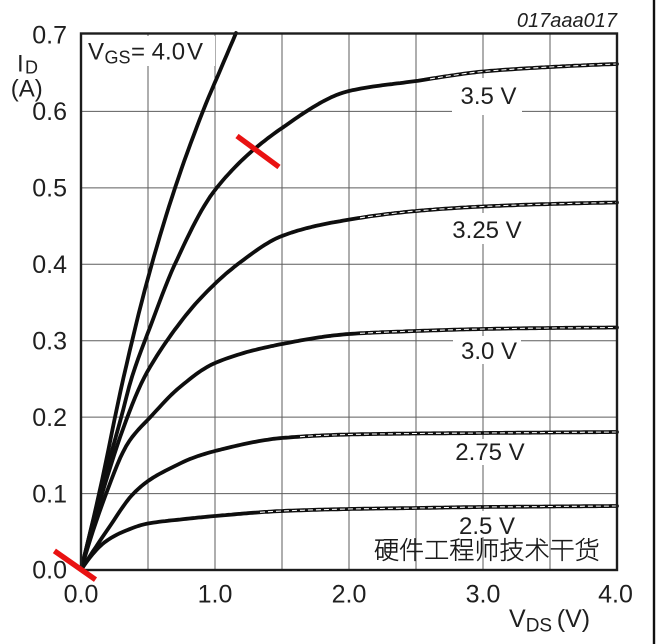 The width and height of the screenshot is (656, 644). Describe the element at coordinates (49, 112) in the screenshot. I see `svg-text: 0.6` at that location.